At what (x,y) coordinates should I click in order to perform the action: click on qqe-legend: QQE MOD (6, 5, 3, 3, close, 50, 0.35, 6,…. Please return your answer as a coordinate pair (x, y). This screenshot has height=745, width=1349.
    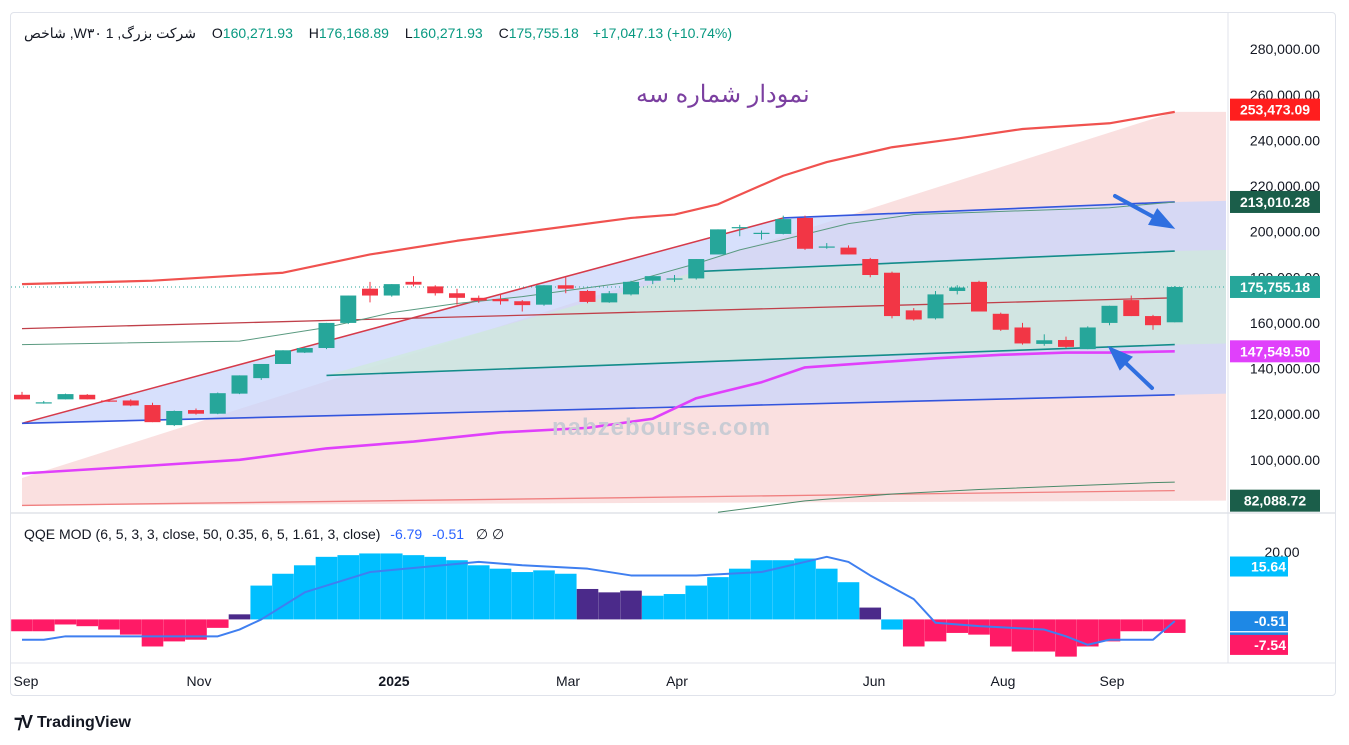
    Looking at the image, I should click on (264, 534).